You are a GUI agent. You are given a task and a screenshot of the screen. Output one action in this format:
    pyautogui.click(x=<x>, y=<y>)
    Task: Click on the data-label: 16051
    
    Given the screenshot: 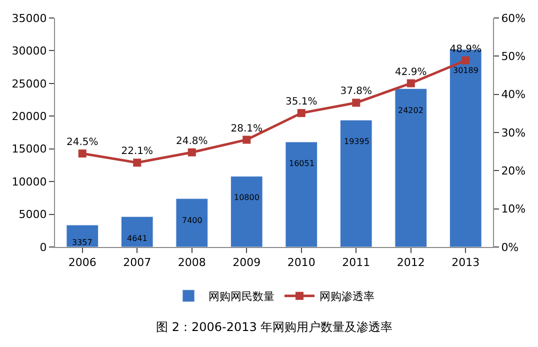 What is the action you would take?
    pyautogui.click(x=301, y=163)
    